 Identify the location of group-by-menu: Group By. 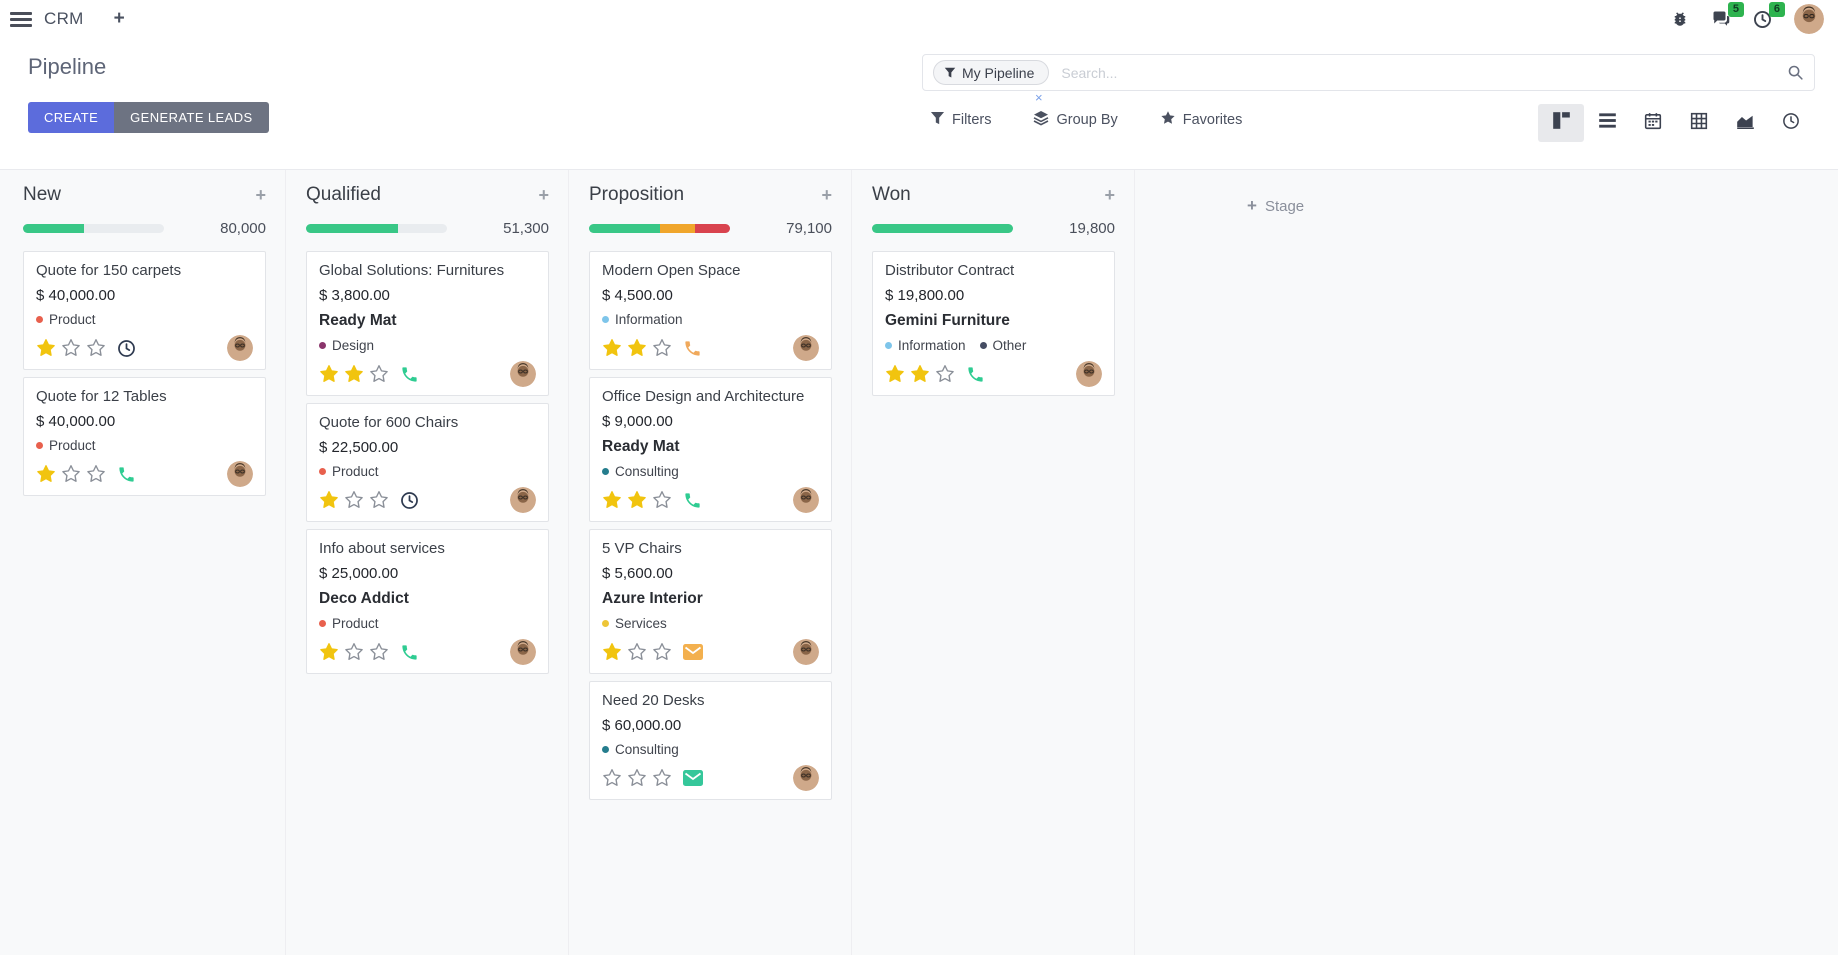
(1075, 120).